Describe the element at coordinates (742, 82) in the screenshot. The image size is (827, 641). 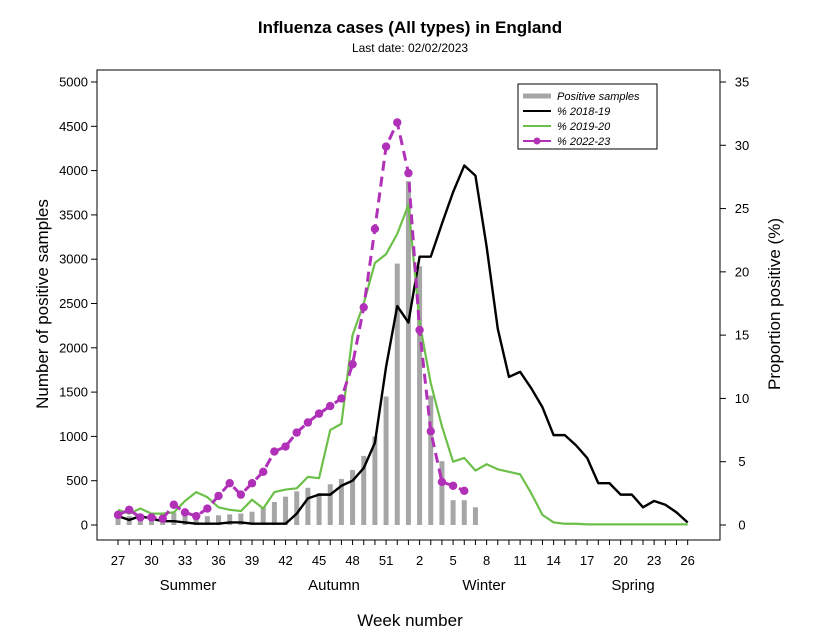
I see `right-tick-label: 35` at that location.